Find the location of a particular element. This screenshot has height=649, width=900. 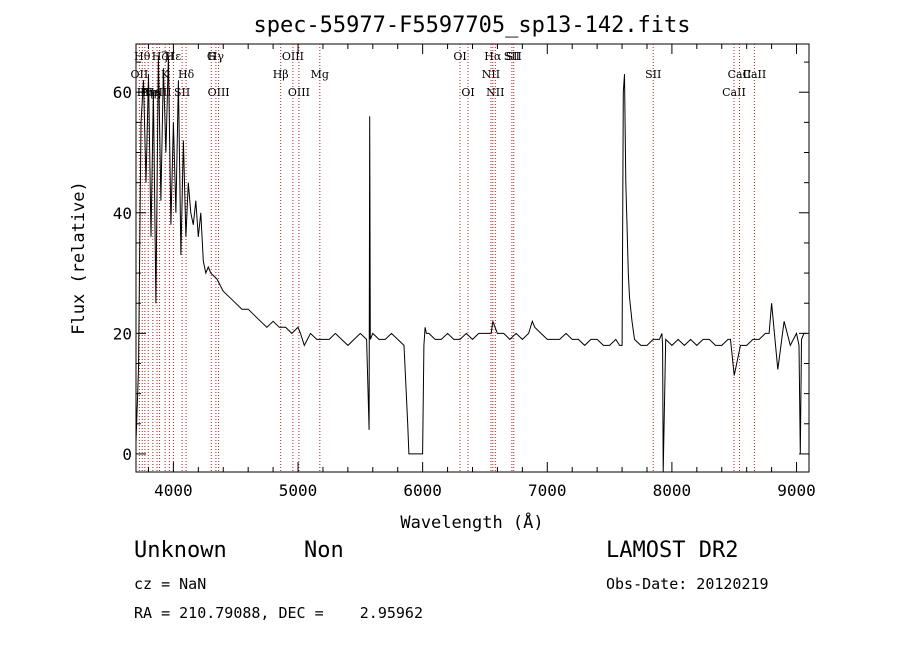

y-tick-label-20: 20 is located at coordinates (122, 333).